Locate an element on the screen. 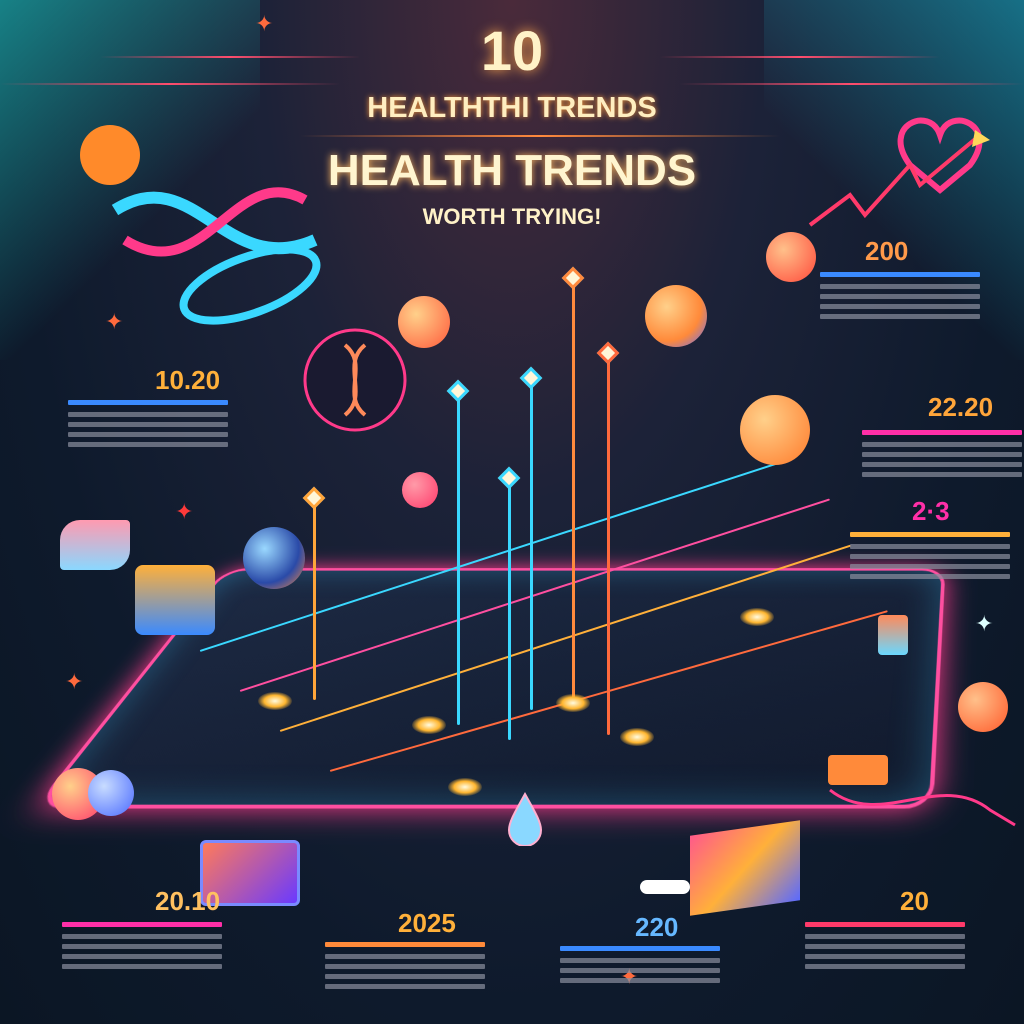 The height and width of the screenshot is (1024, 1024). stat-value: 200 is located at coordinates (887, 251).